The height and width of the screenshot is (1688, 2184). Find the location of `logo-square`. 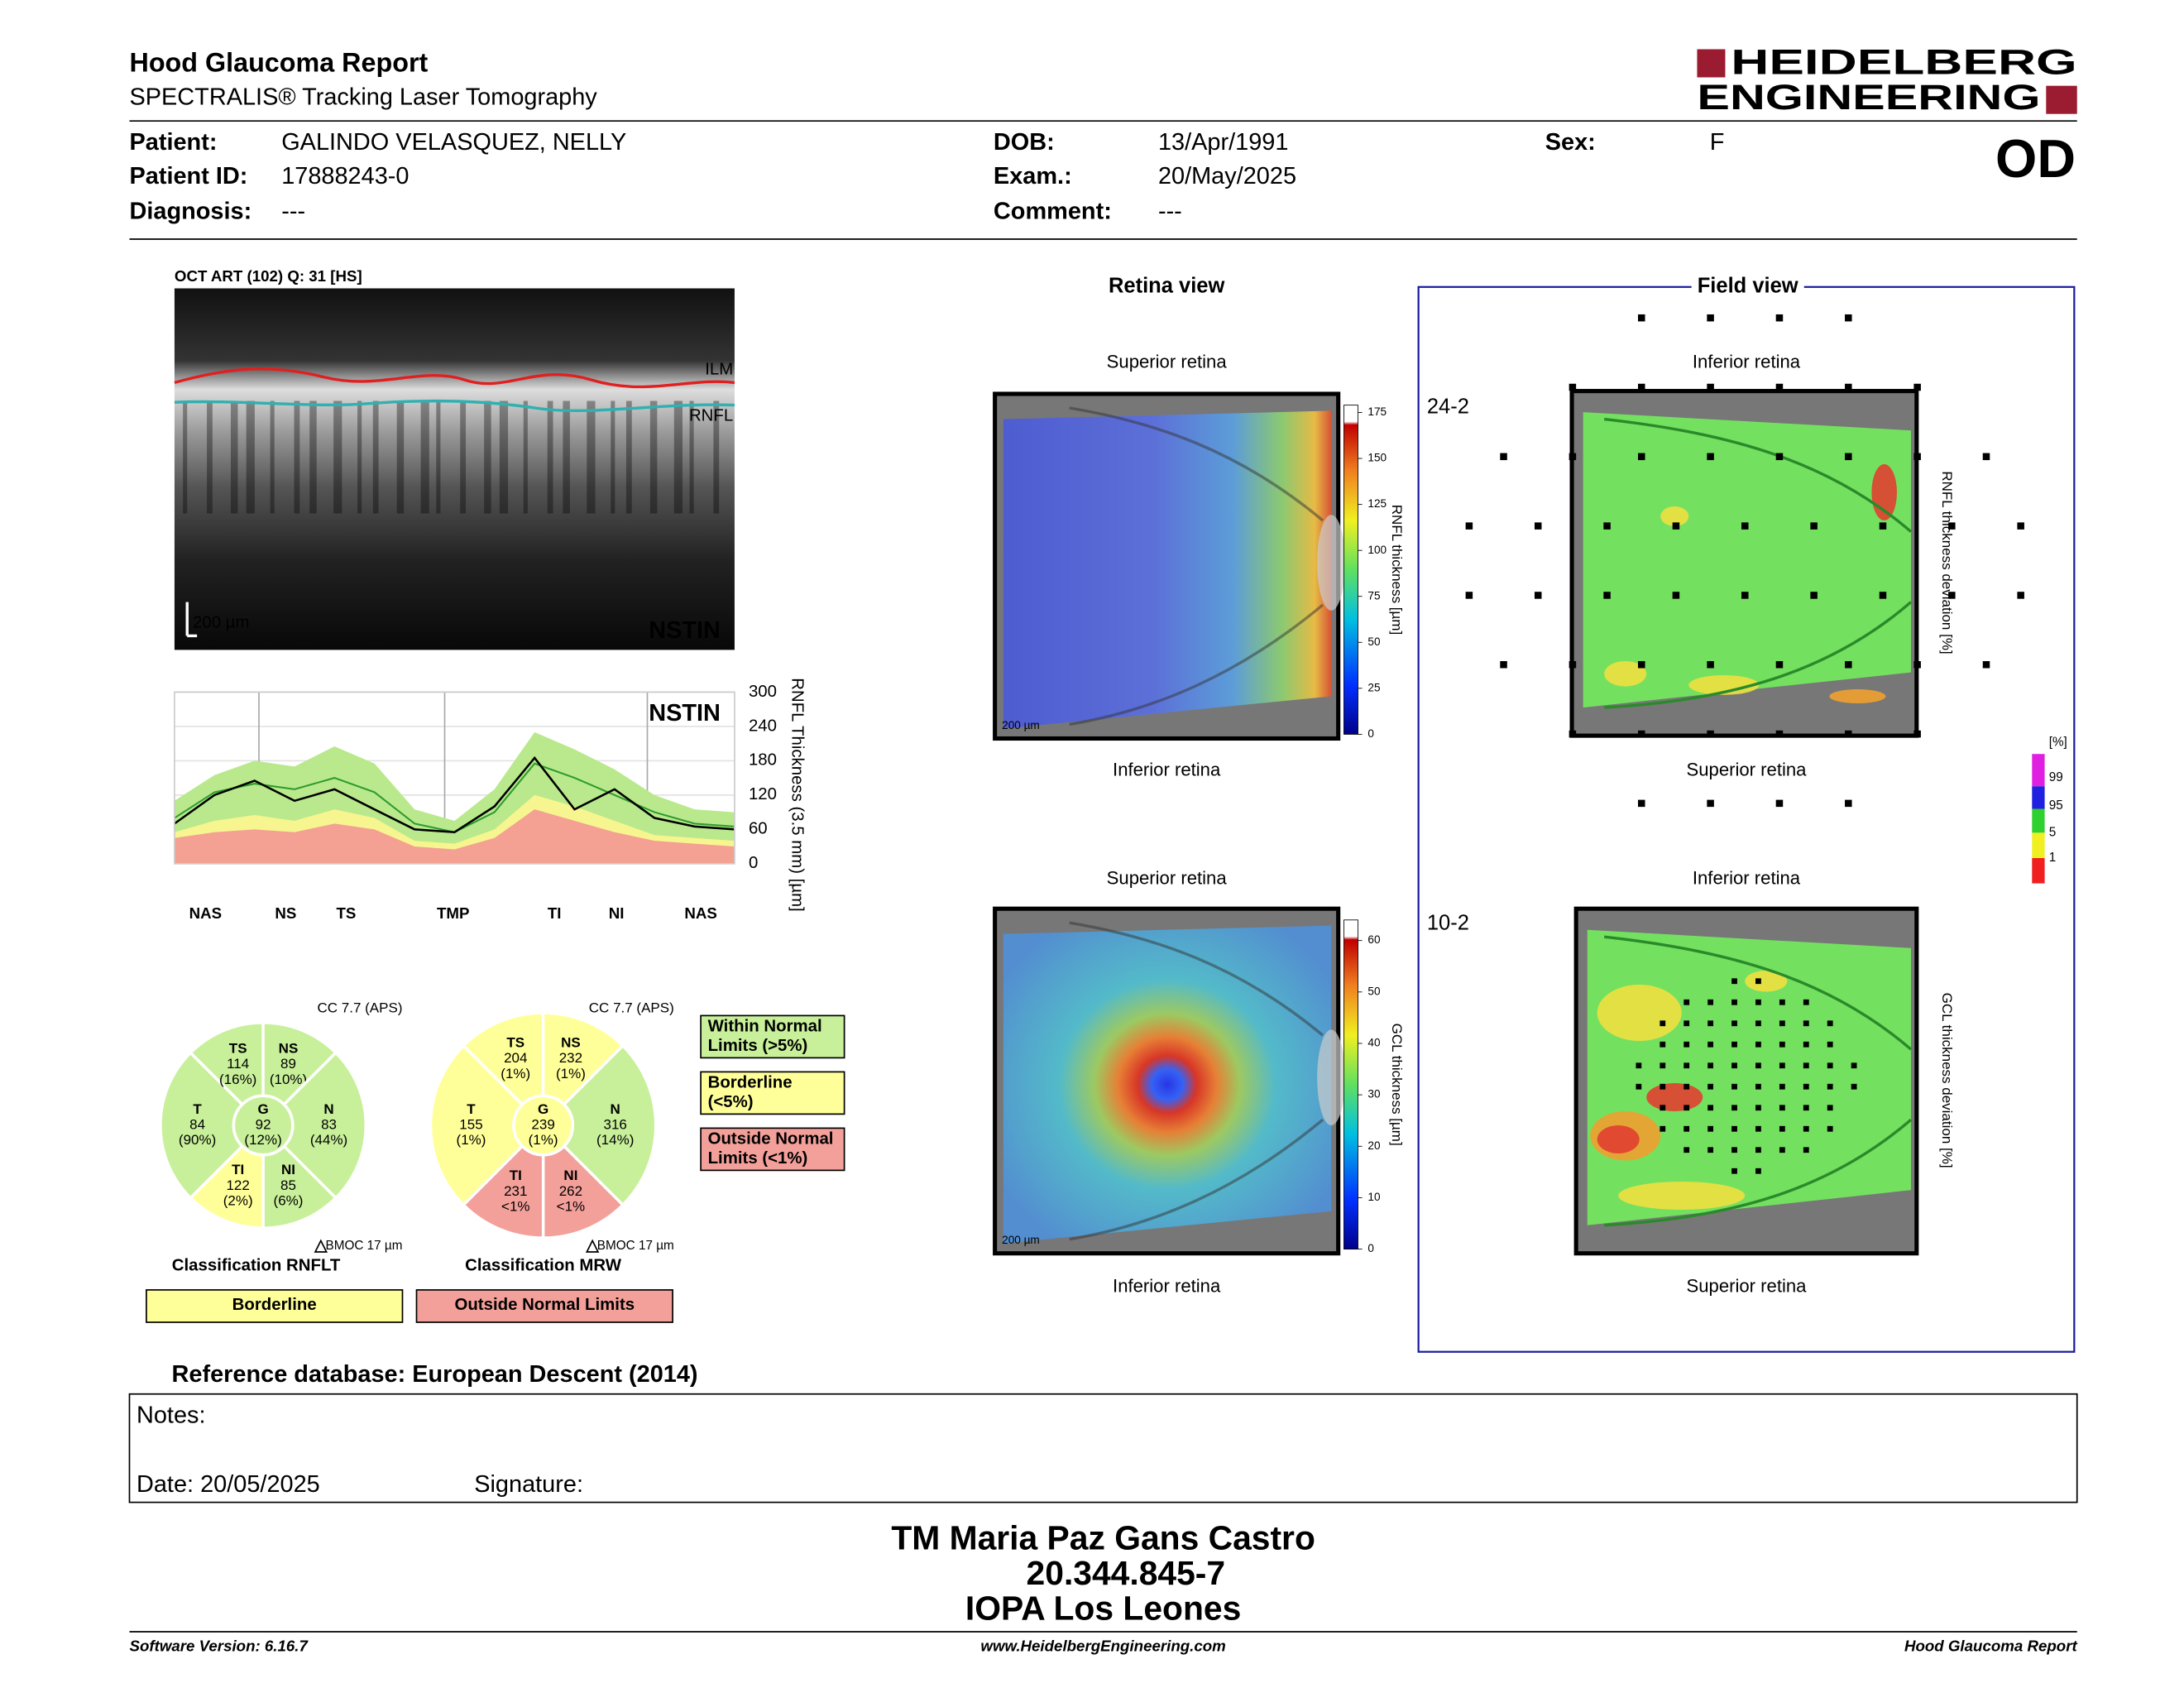

logo-square is located at coordinates (1711, 63).